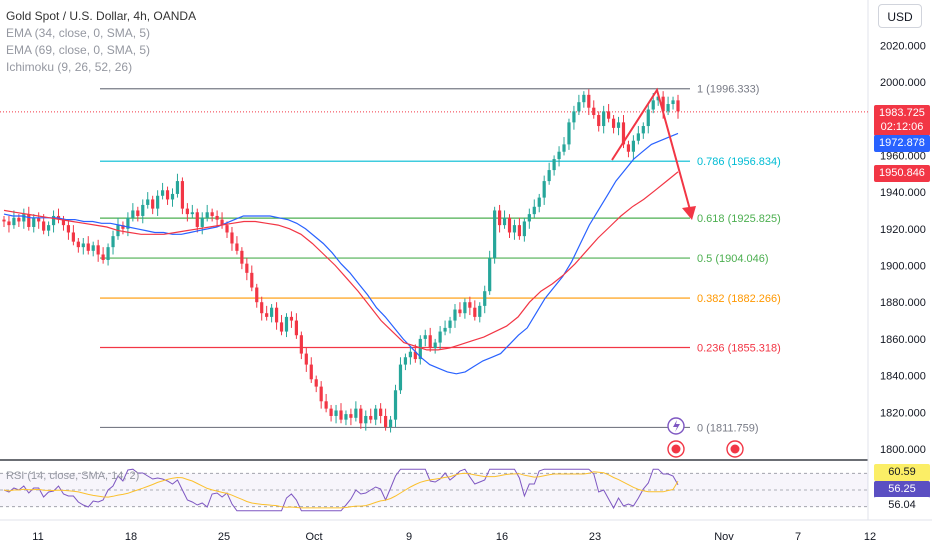 The image size is (932, 550). What do you see at coordinates (131, 537) in the screenshot?
I see `x-tick-label: 18` at bounding box center [131, 537].